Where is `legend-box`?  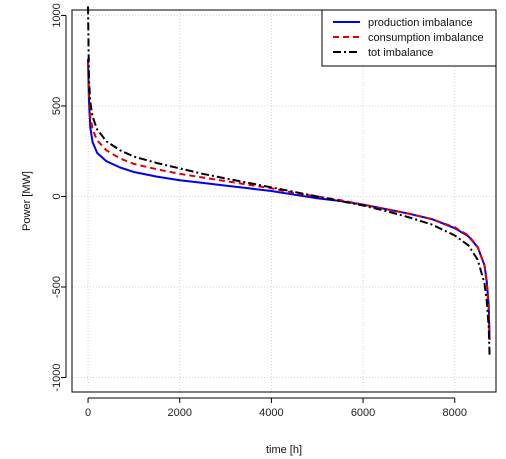
legend-box is located at coordinates (409, 38).